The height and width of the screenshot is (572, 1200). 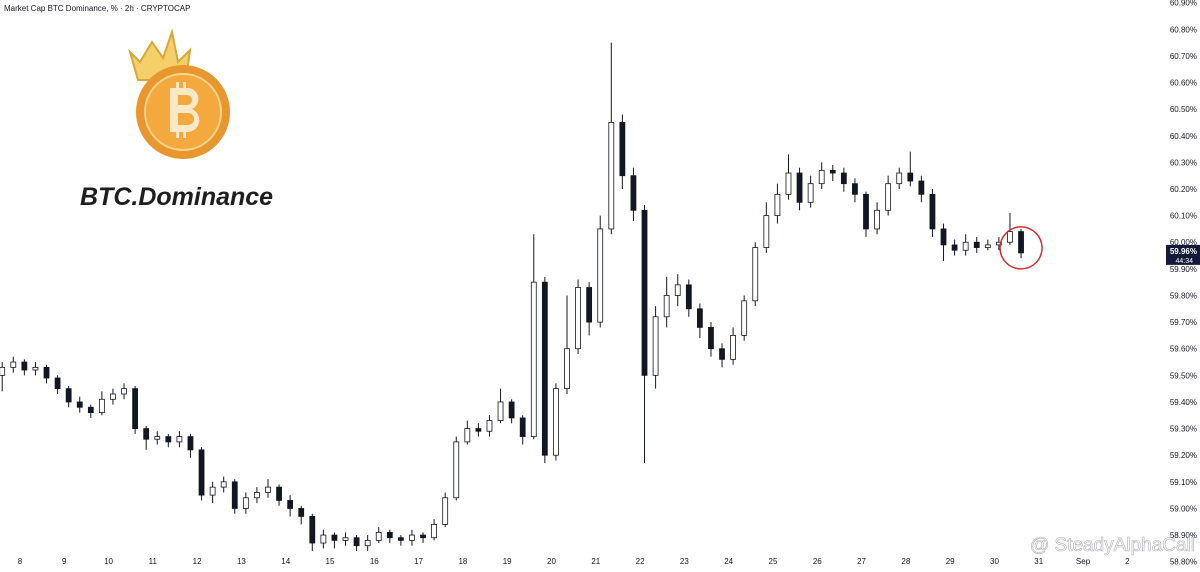 I want to click on y-tick-label: 59.10%, so click(x=1183, y=482).